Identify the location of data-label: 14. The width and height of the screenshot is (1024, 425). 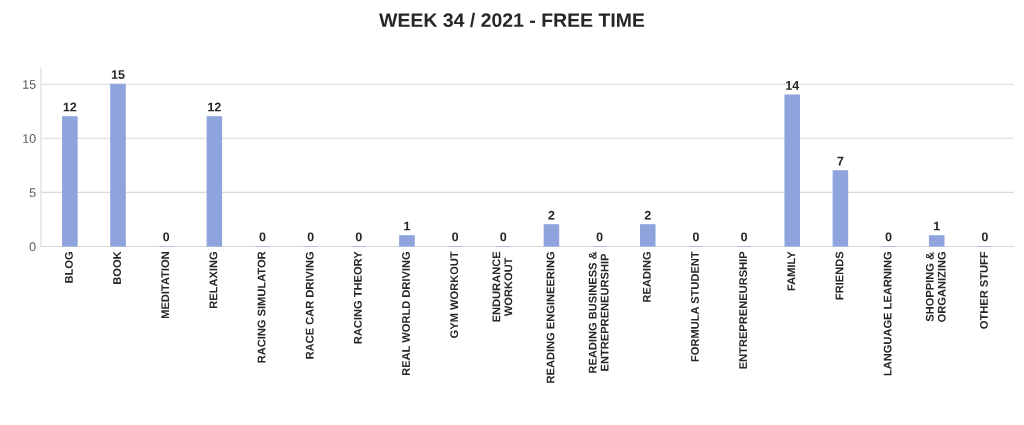
(793, 85).